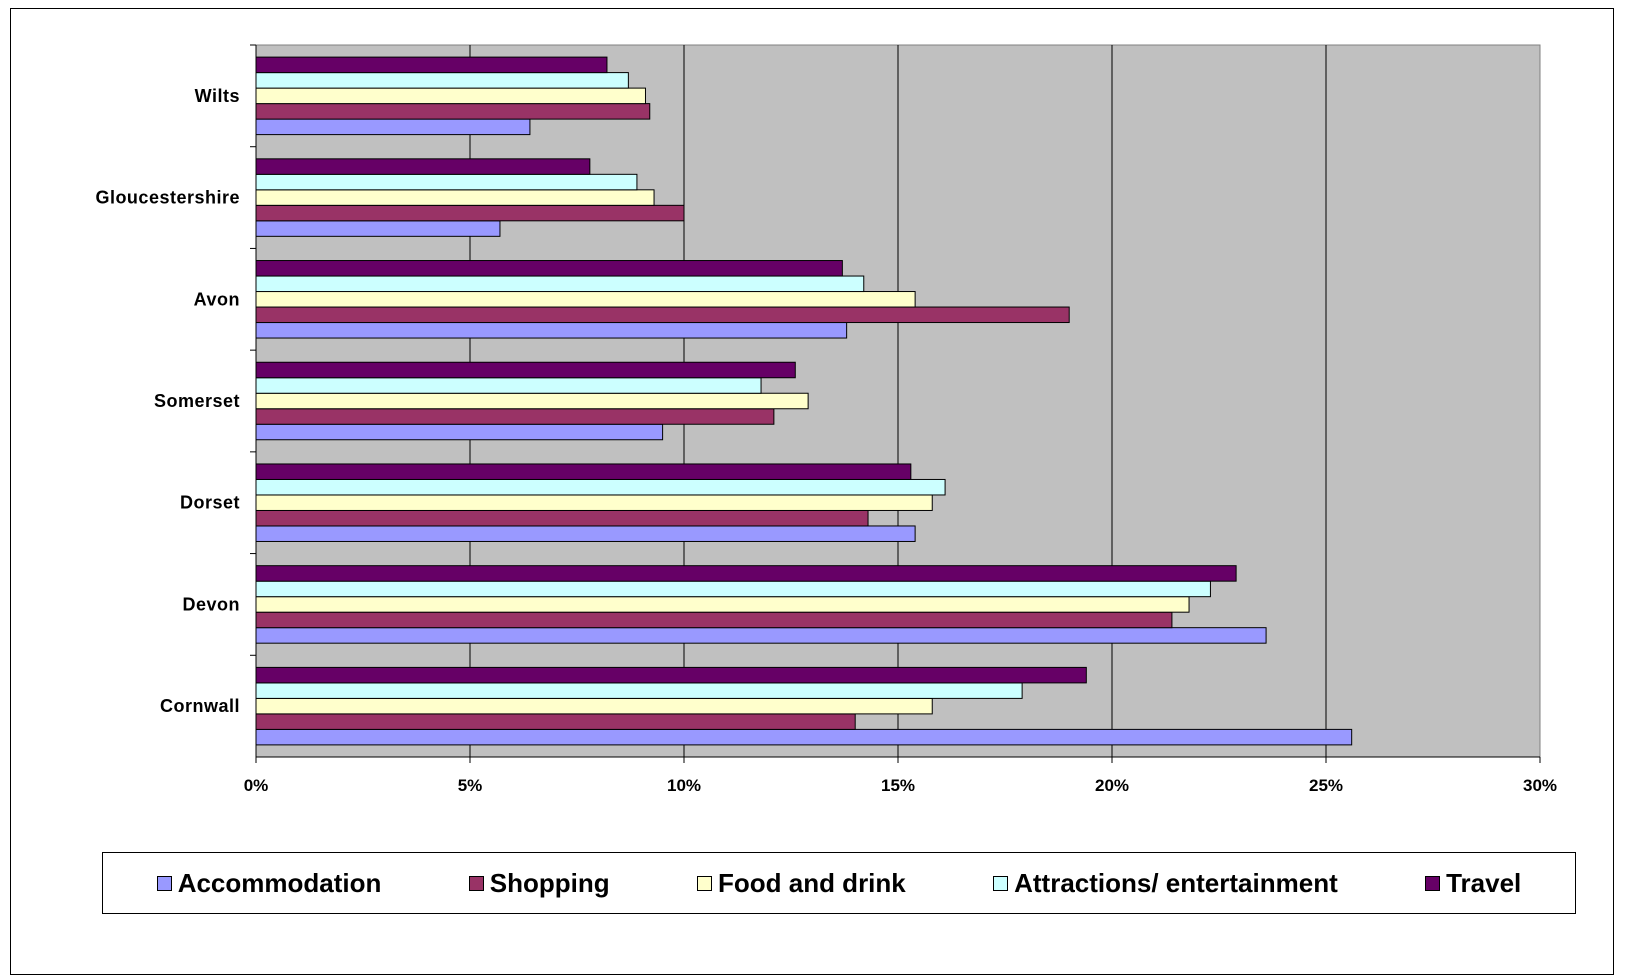 The width and height of the screenshot is (1625, 979). I want to click on bar-travel-cornwall, so click(671, 675).